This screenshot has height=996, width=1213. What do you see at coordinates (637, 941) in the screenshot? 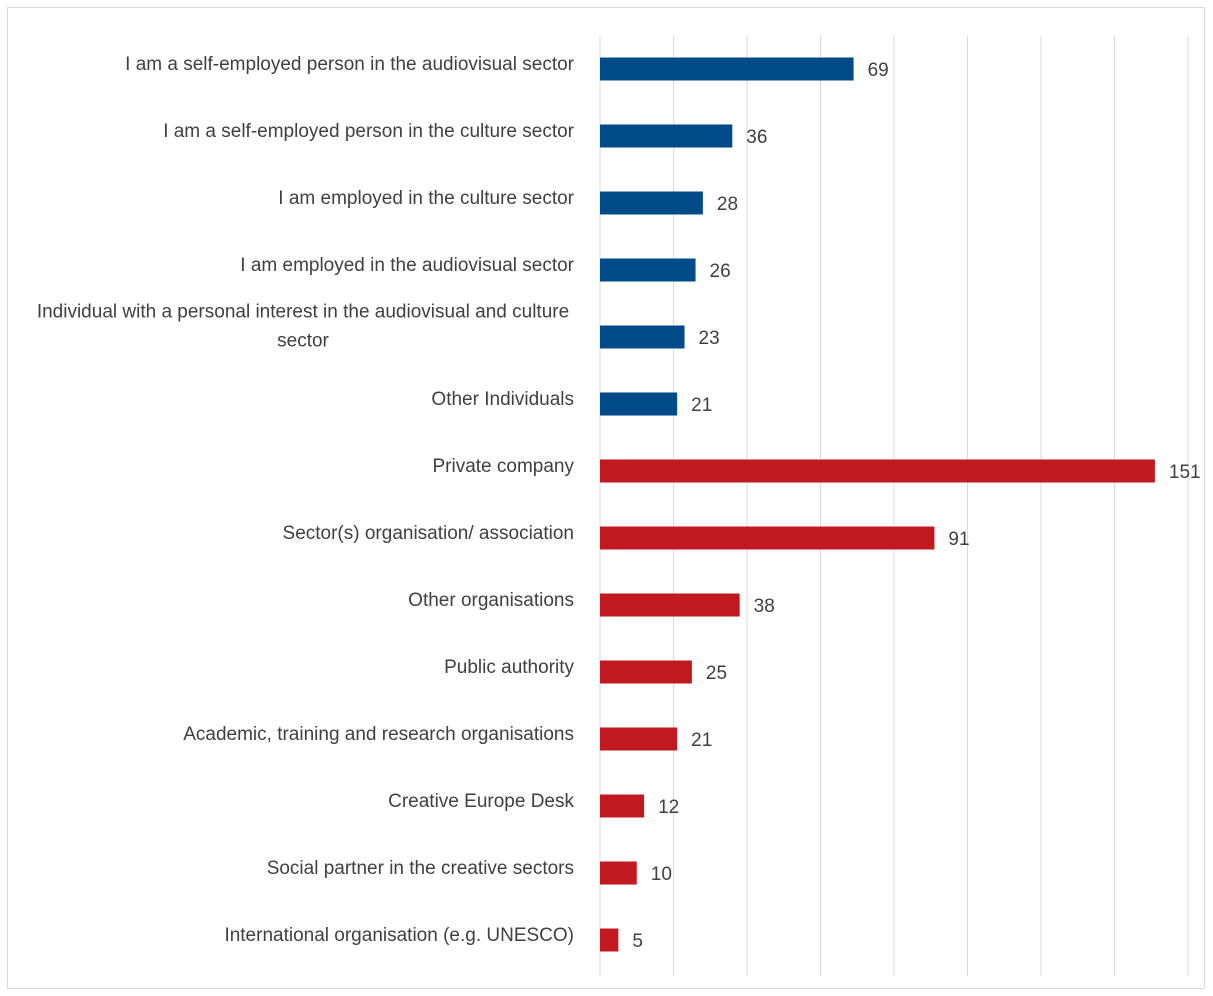
I see `data-label: 5` at bounding box center [637, 941].